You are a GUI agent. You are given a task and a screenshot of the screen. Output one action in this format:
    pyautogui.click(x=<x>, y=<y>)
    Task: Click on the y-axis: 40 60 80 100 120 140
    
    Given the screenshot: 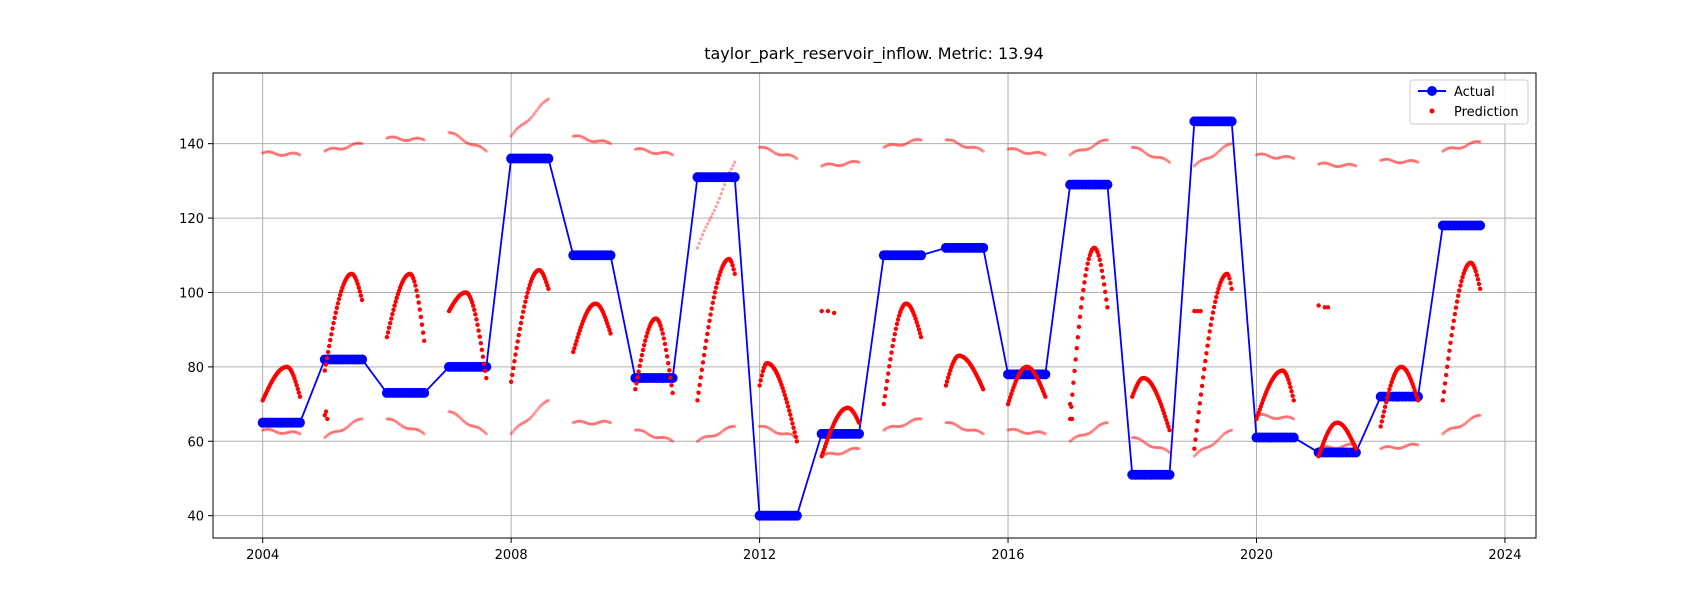 What is the action you would take?
    pyautogui.click(x=196, y=331)
    